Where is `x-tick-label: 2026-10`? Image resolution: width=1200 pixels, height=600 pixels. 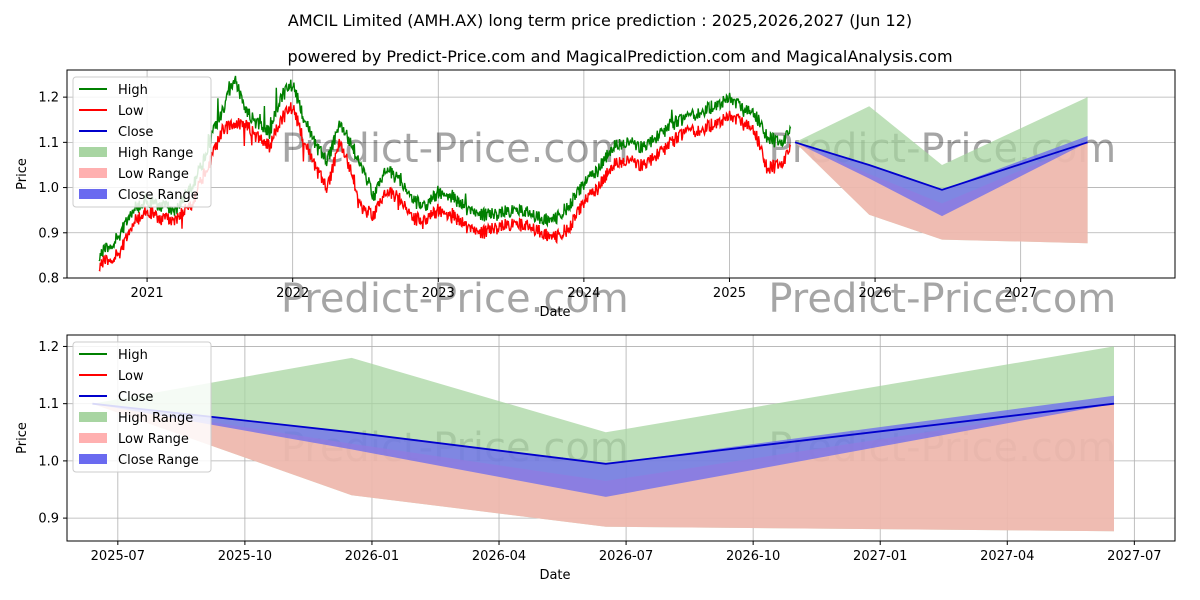
x-tick-label: 2026-10 is located at coordinates (753, 556).